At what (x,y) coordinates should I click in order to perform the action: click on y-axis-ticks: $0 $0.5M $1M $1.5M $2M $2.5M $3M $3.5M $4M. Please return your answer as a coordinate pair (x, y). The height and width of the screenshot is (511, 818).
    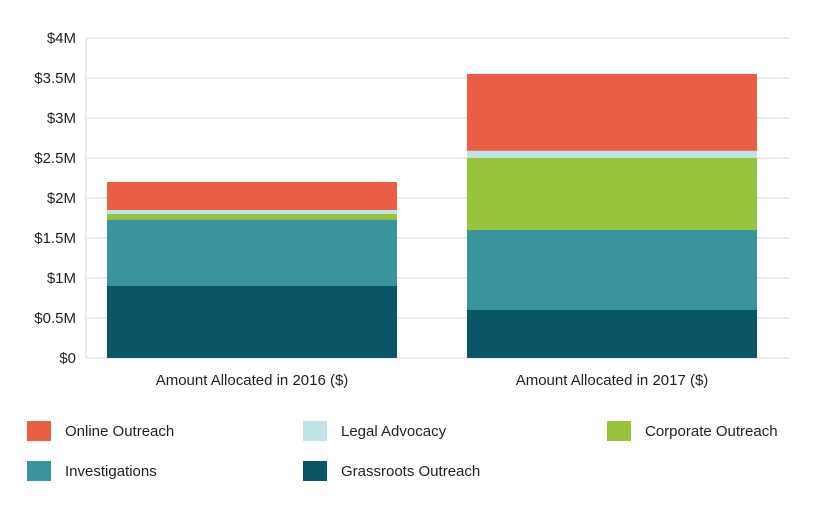
    Looking at the image, I should click on (55, 198).